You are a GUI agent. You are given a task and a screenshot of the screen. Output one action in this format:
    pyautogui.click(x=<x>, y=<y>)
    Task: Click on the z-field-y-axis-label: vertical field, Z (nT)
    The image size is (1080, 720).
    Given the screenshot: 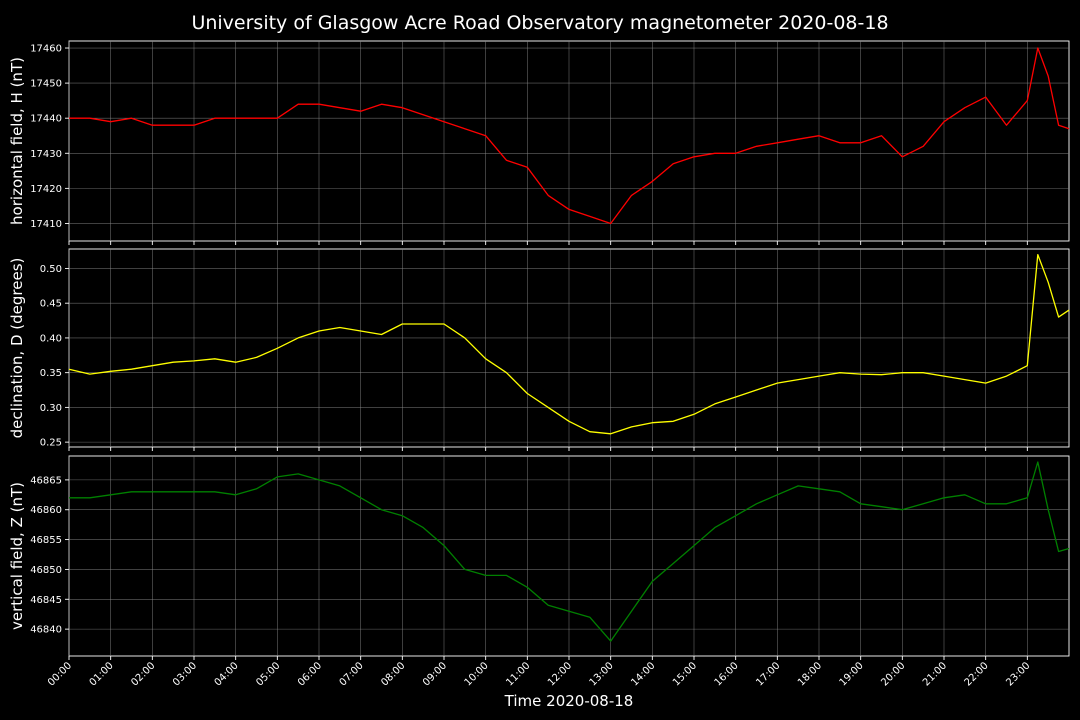 What is the action you would take?
    pyautogui.click(x=17, y=556)
    